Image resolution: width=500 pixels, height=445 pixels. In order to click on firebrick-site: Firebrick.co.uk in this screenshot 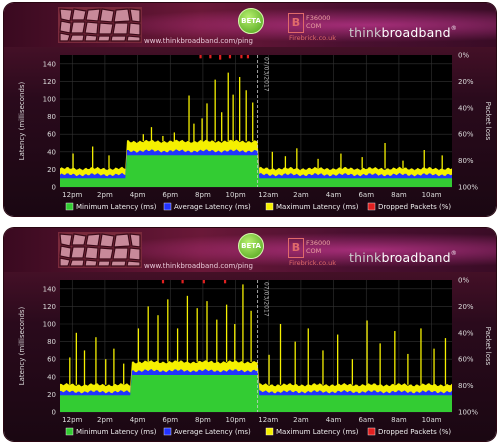, I will do `click(312, 38)`.